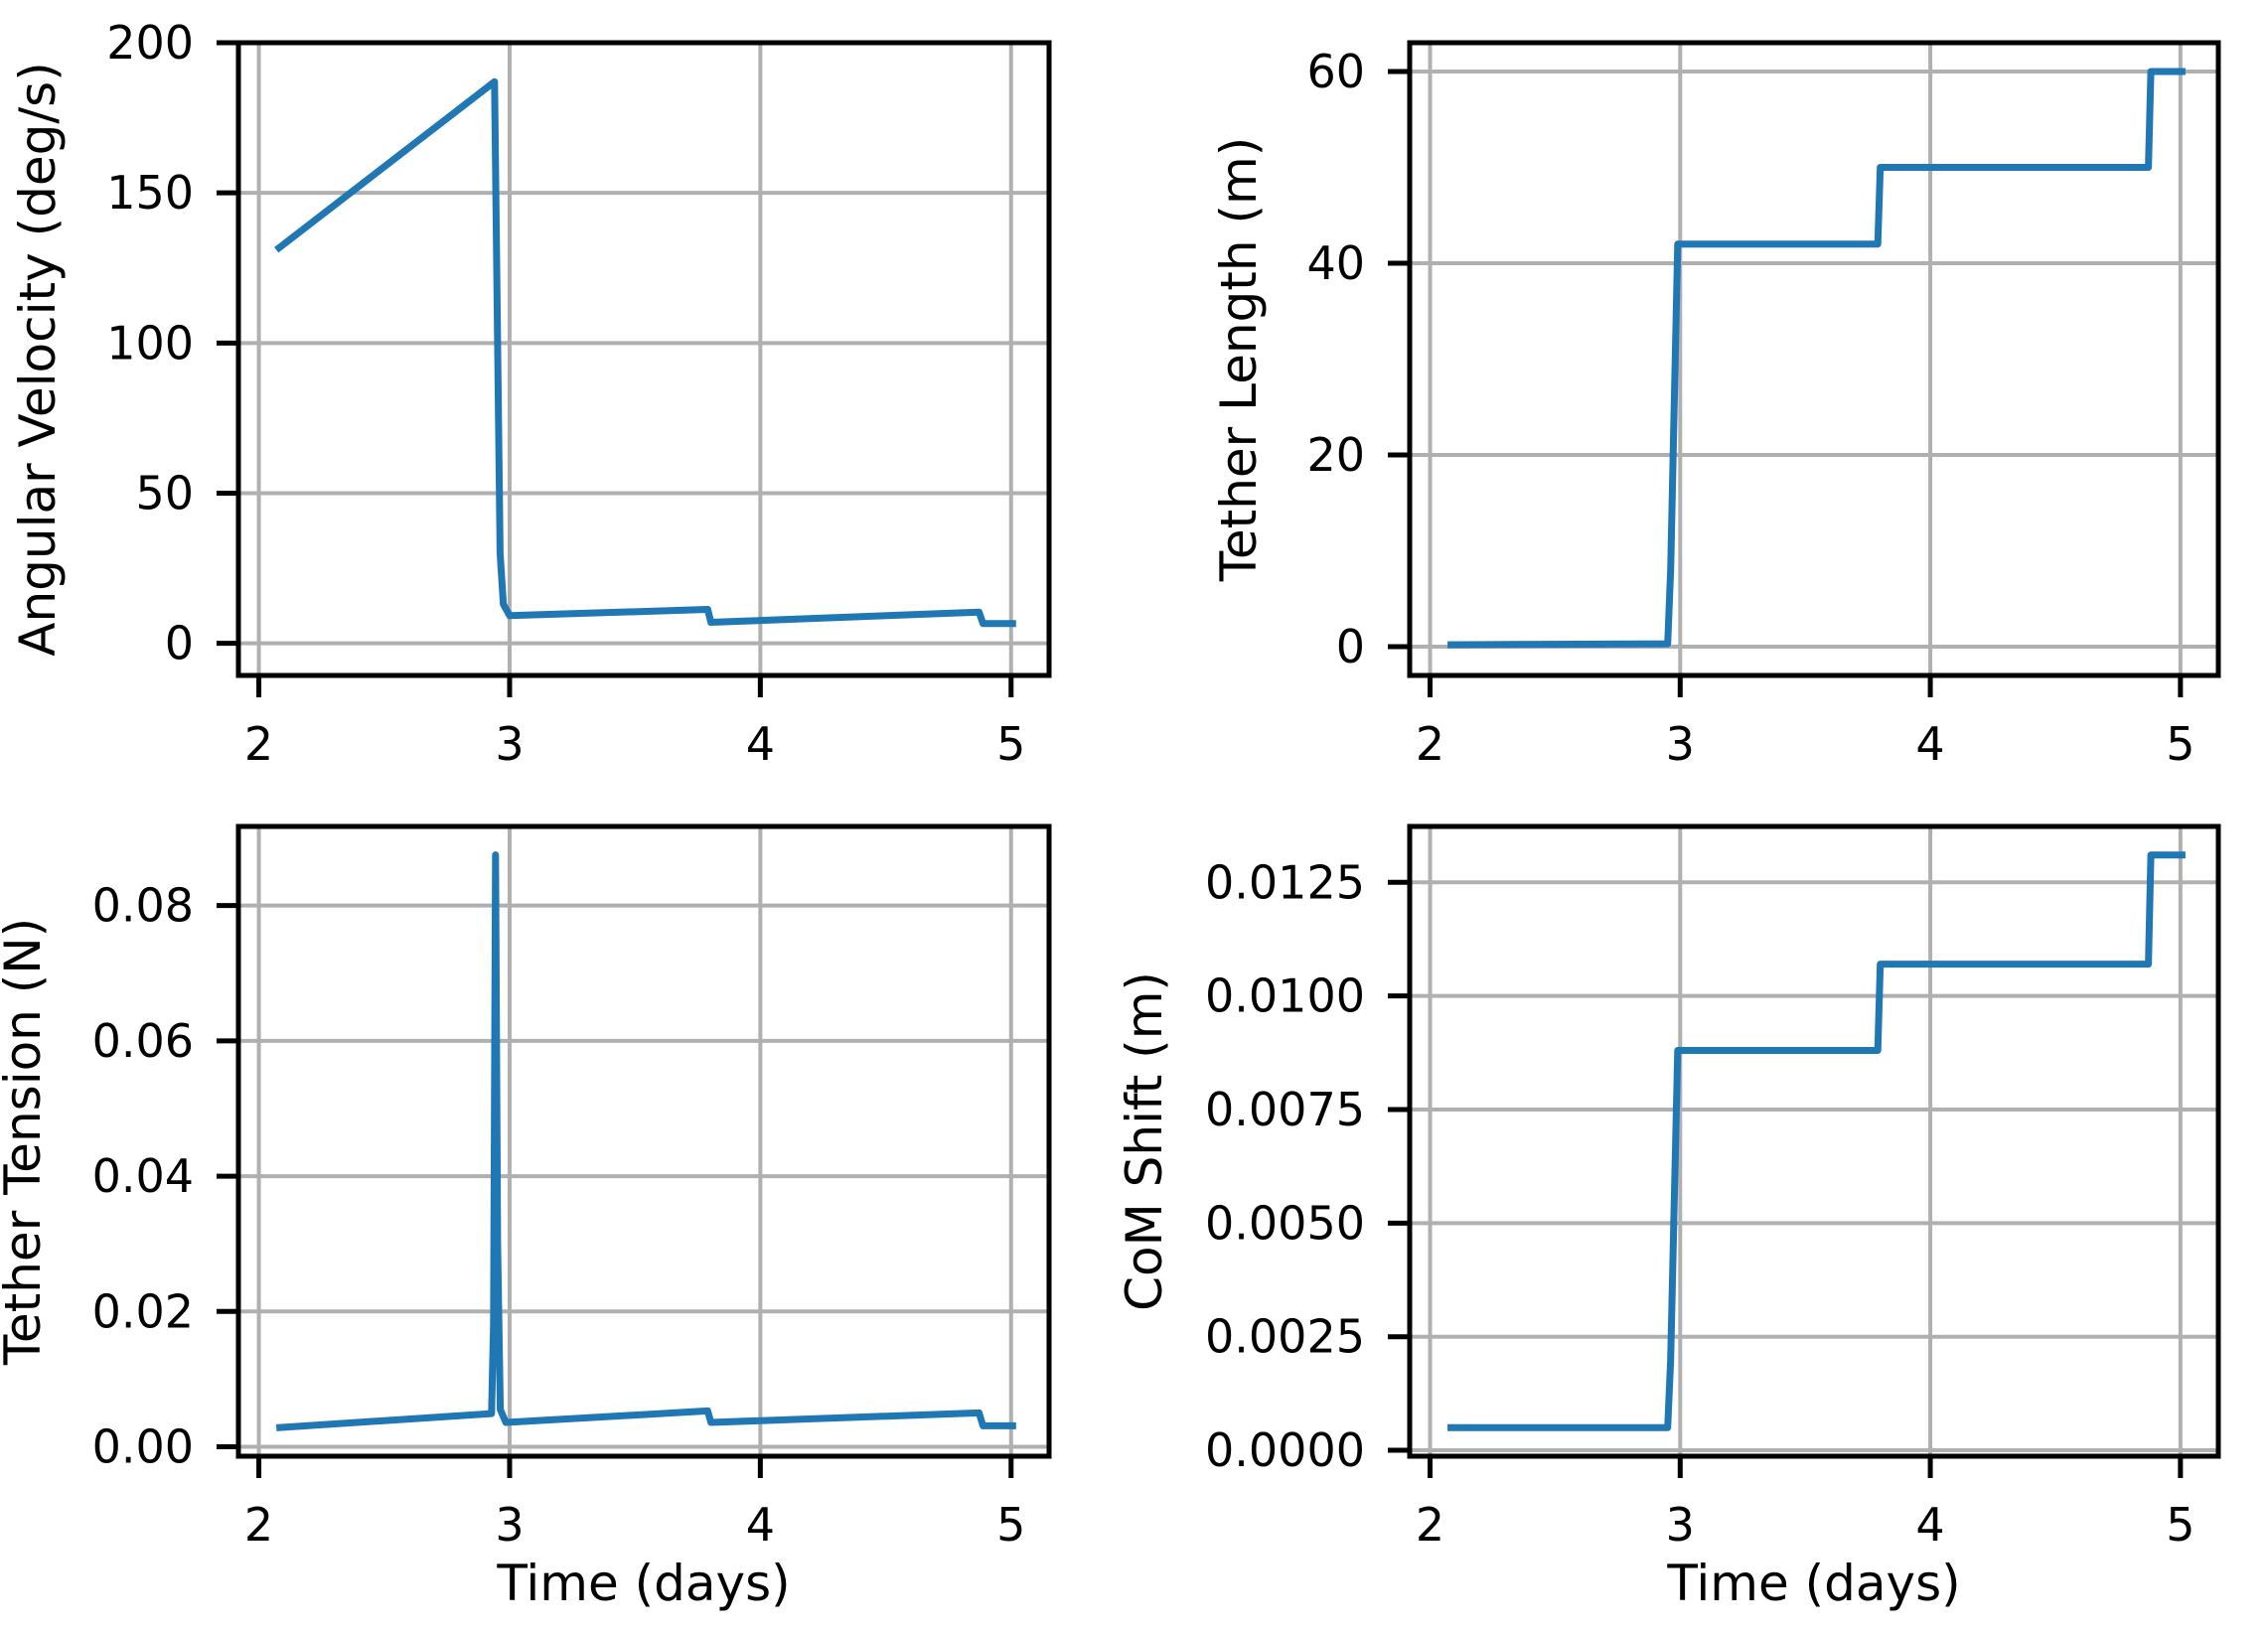 The height and width of the screenshot is (1635, 2268). What do you see at coordinates (1285, 1450) in the screenshot?
I see `y-tick-label: 0.0000` at bounding box center [1285, 1450].